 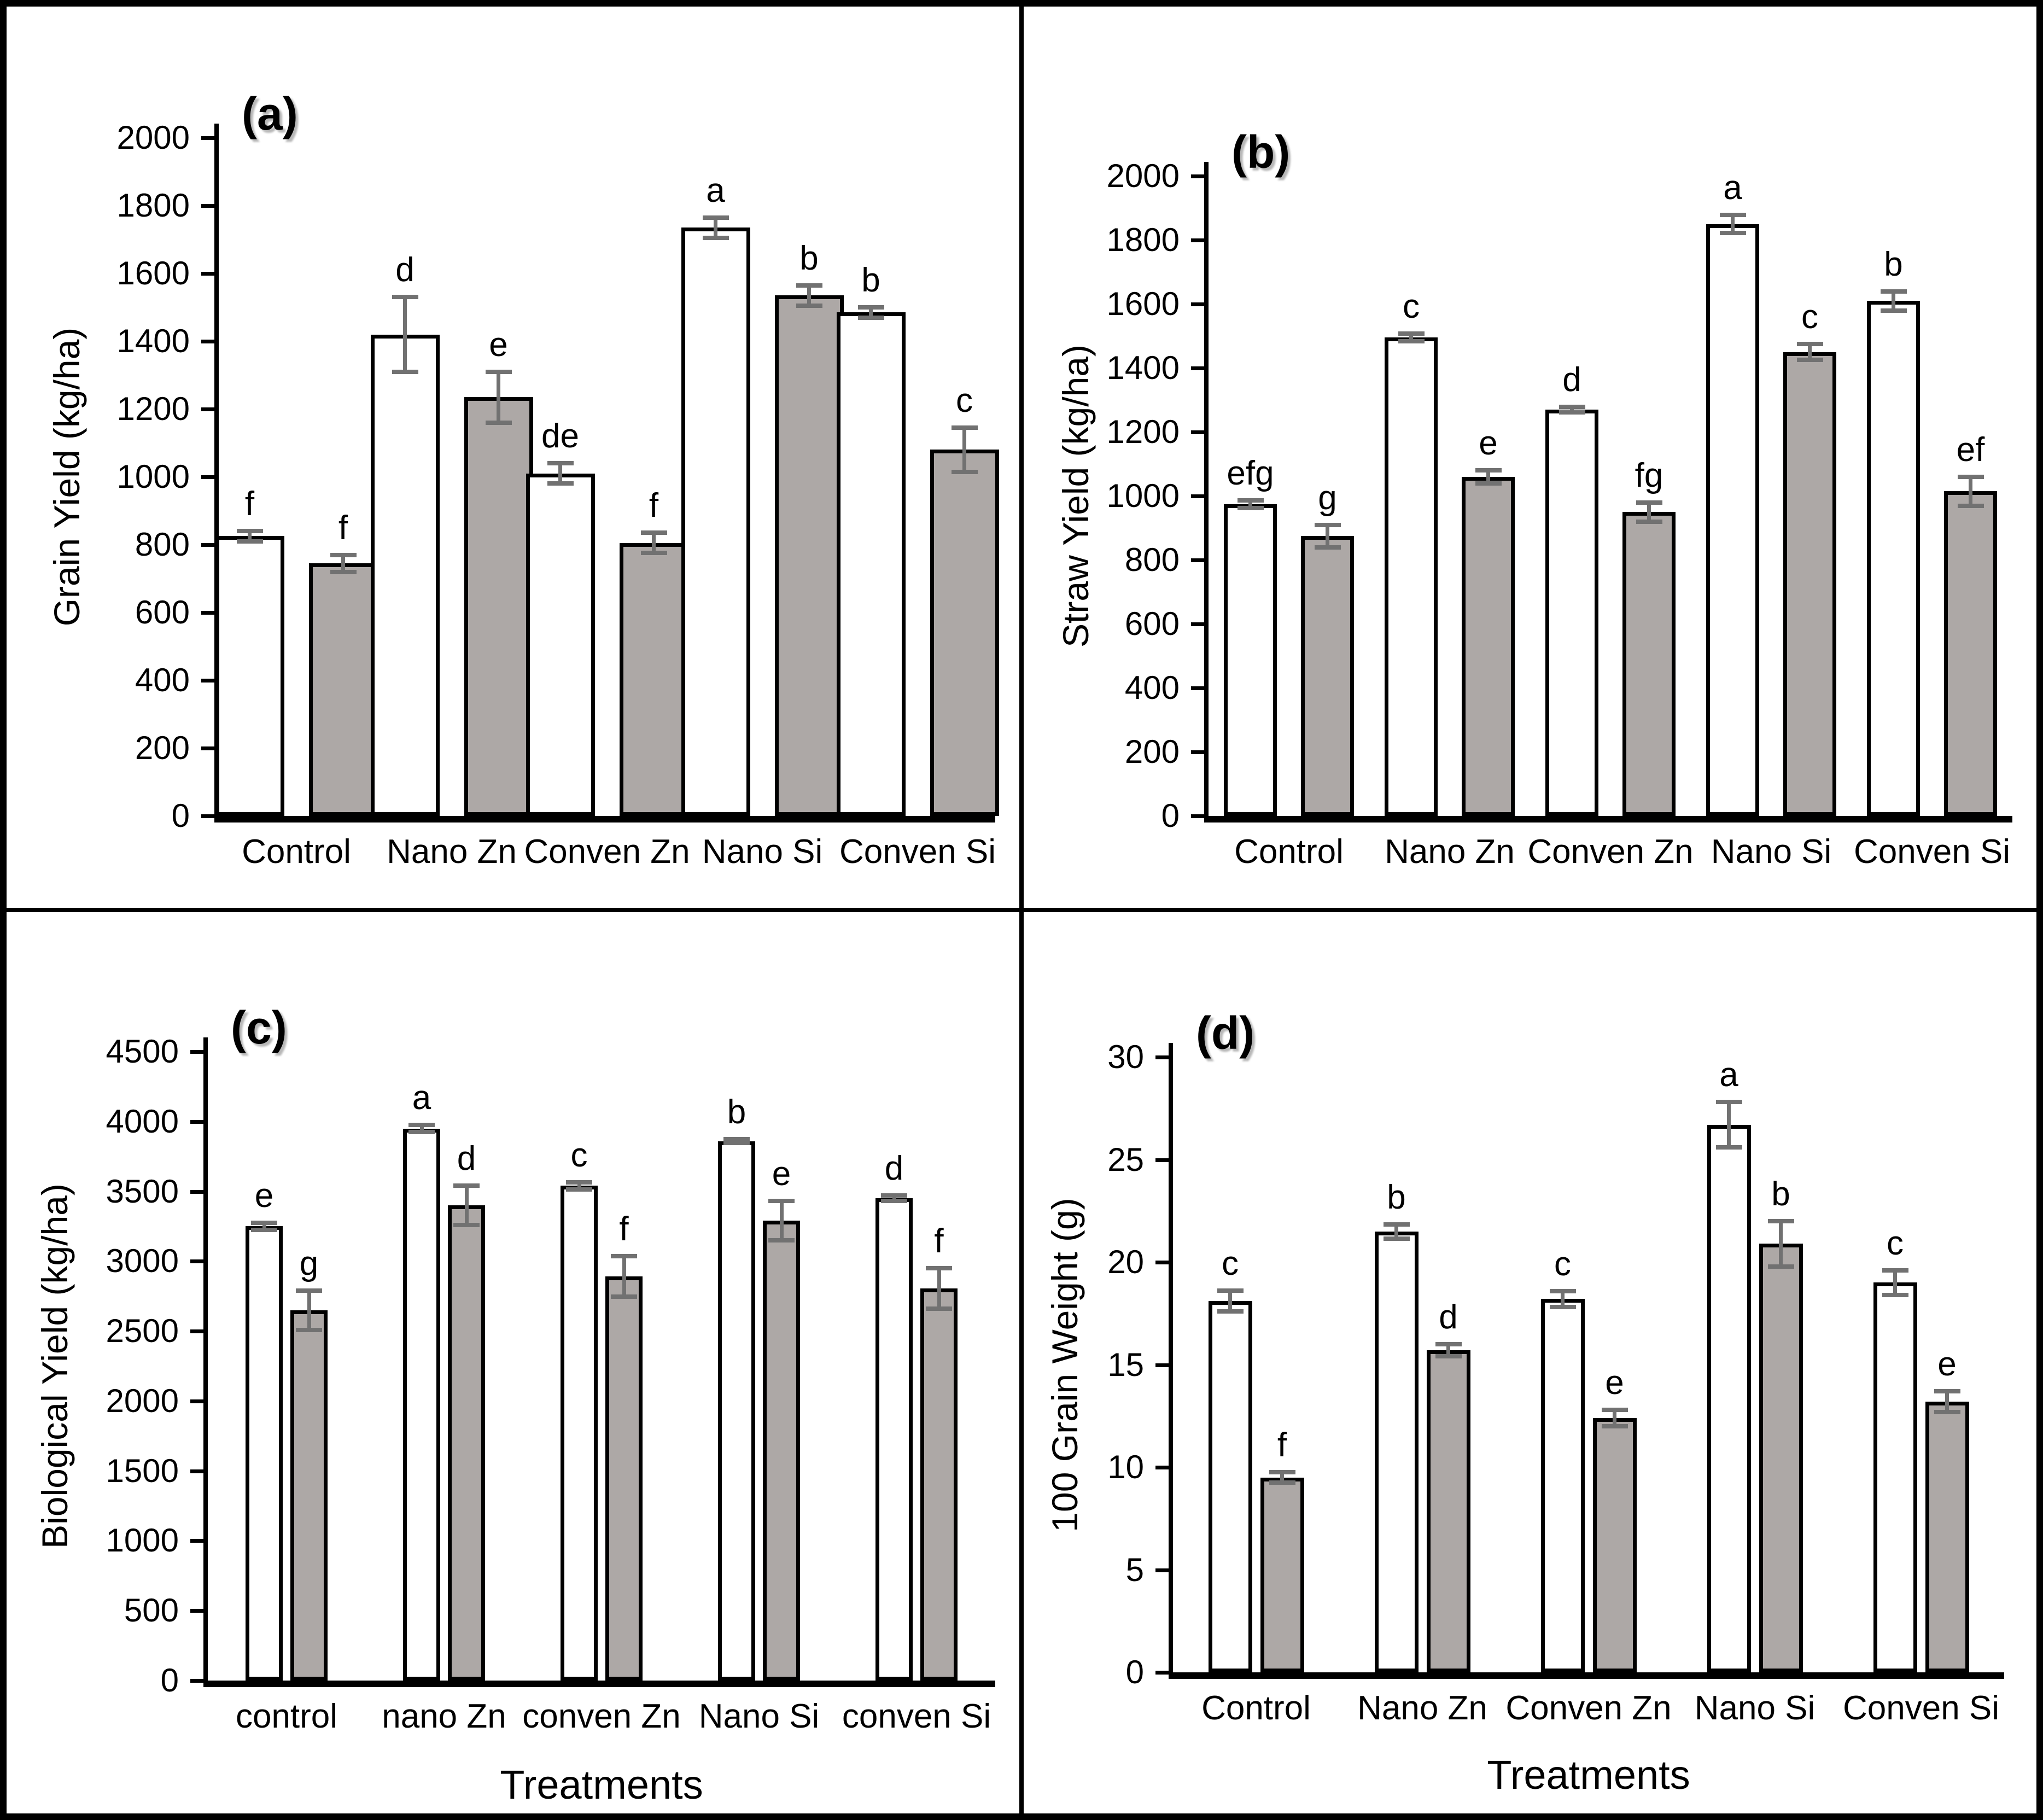 What do you see at coordinates (1152, 559) in the screenshot?
I see `ytick-label: 800` at bounding box center [1152, 559].